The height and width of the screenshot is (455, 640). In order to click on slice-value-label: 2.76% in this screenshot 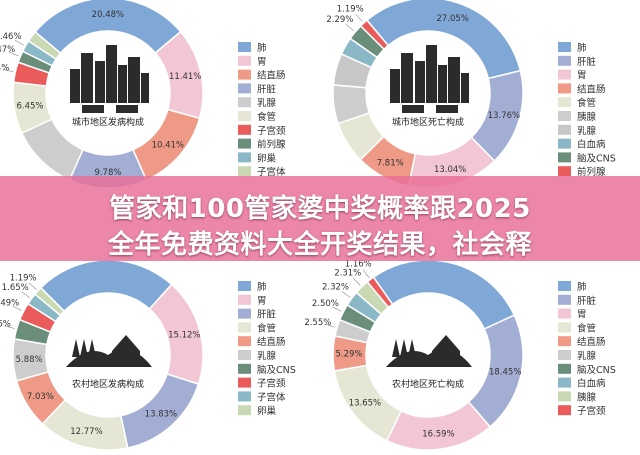, I will do `click(5, 325)`.